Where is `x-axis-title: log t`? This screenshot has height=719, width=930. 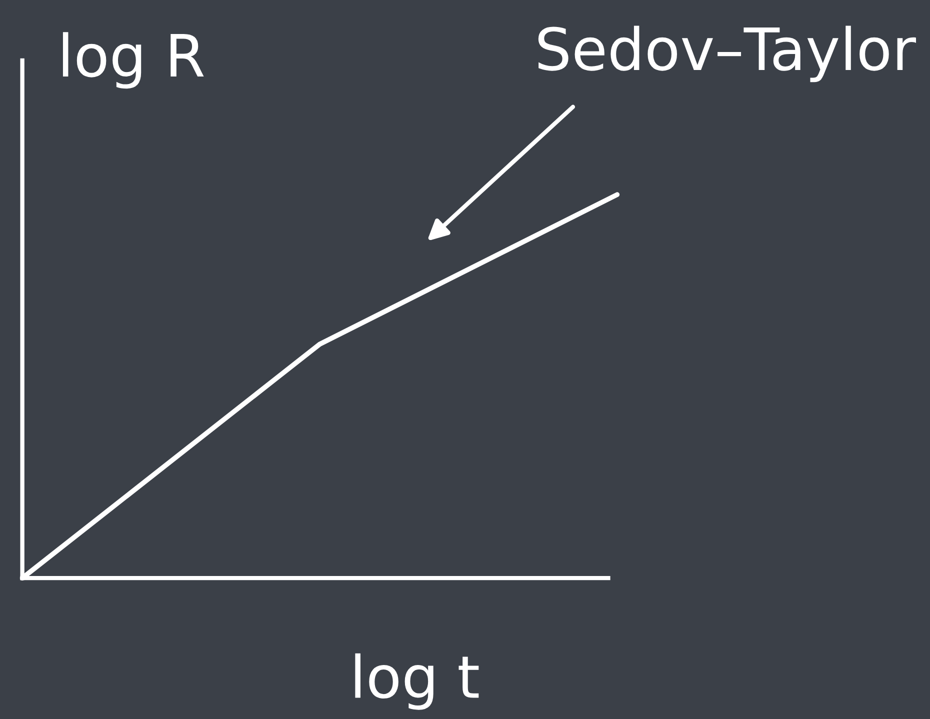
x-axis-title: log t is located at coordinates (417, 681).